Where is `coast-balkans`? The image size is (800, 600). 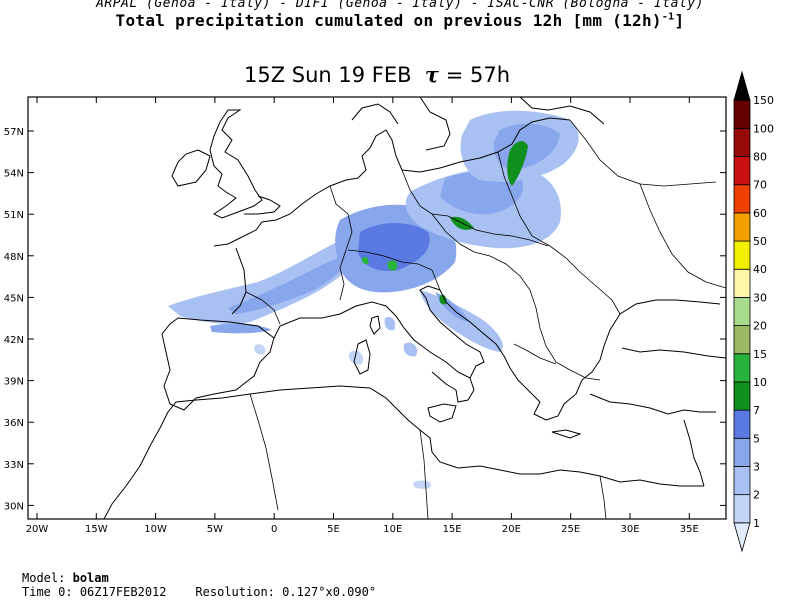
coast-balkans is located at coordinates (520, 355).